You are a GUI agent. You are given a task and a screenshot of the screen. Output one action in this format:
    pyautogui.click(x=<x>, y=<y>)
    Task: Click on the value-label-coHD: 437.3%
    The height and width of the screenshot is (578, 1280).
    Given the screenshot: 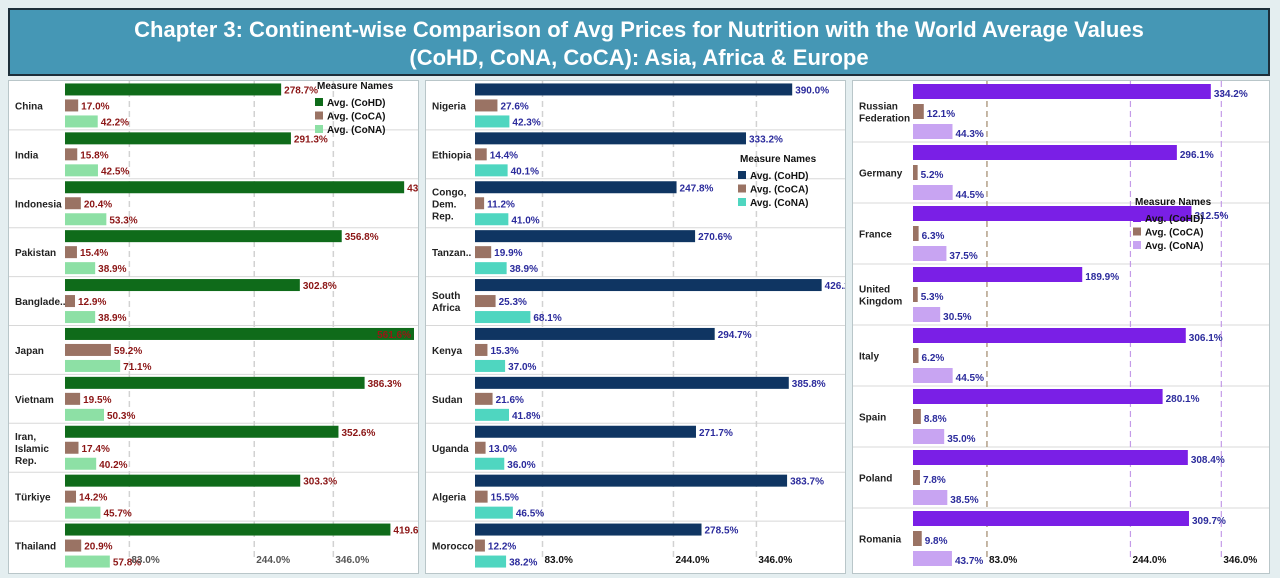 What is the action you would take?
    pyautogui.click(x=412, y=188)
    